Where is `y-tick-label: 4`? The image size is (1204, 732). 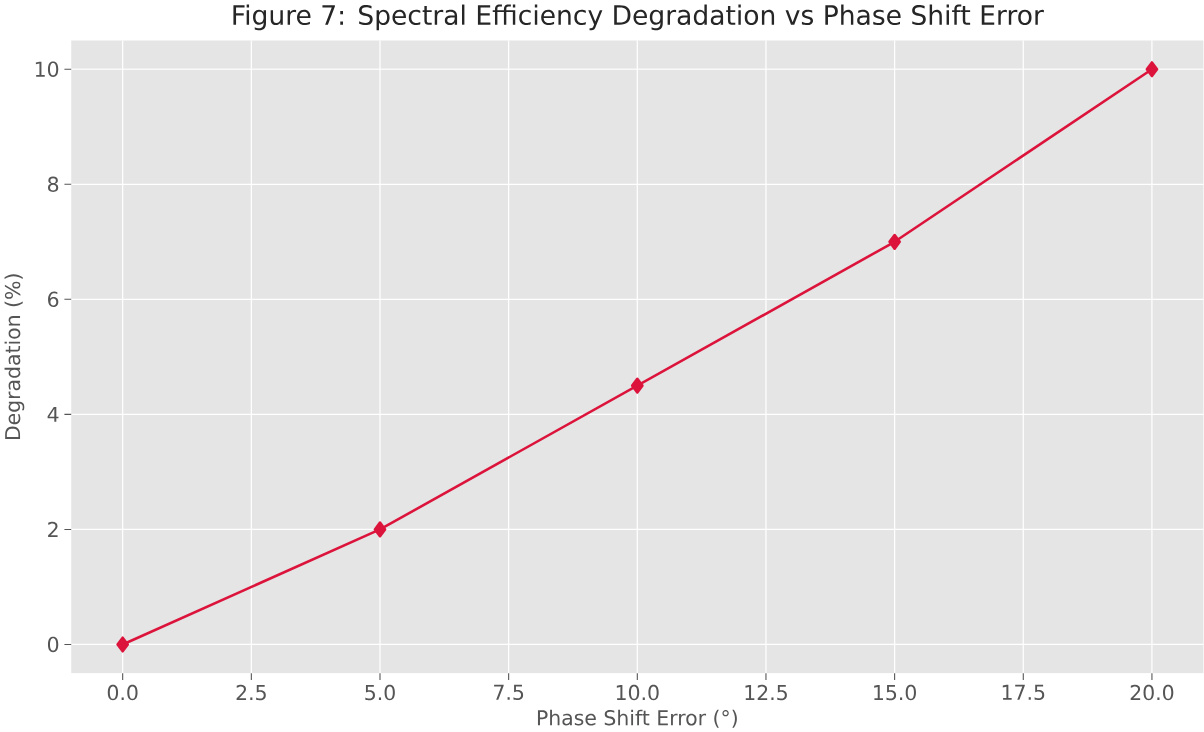 y-tick-label: 4 is located at coordinates (53, 414).